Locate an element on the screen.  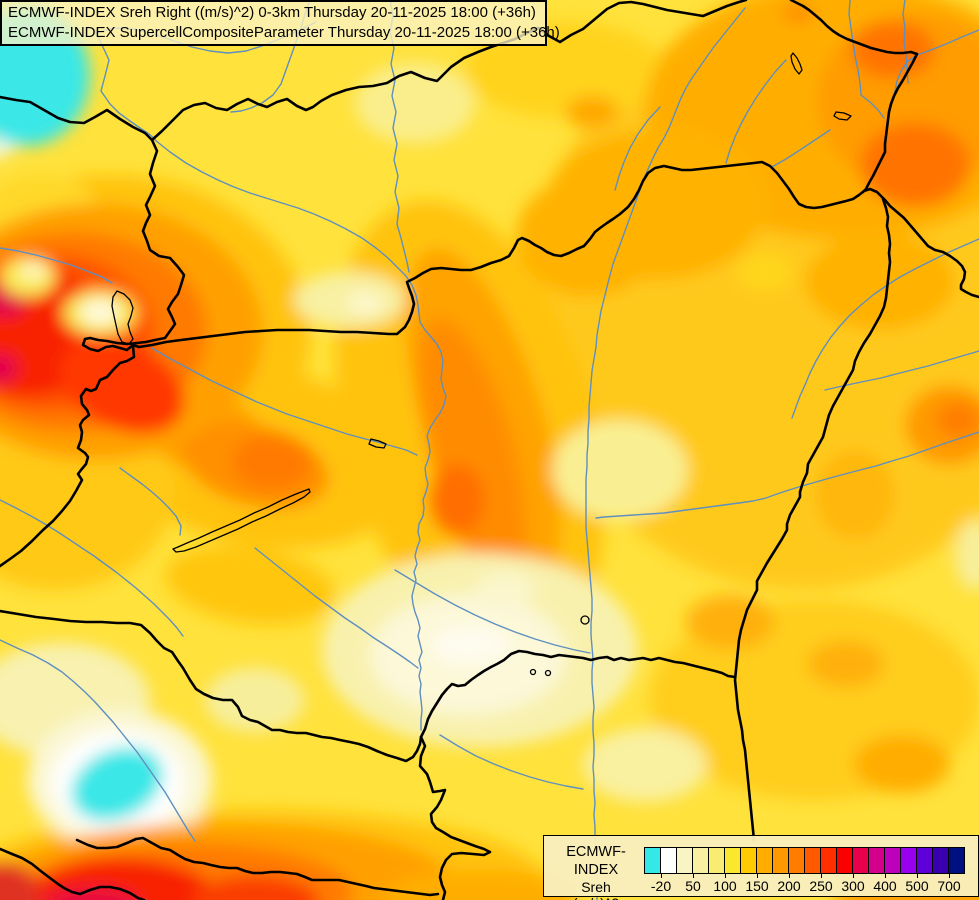
colorbar-tick-label: -20 is located at coordinates (661, 886).